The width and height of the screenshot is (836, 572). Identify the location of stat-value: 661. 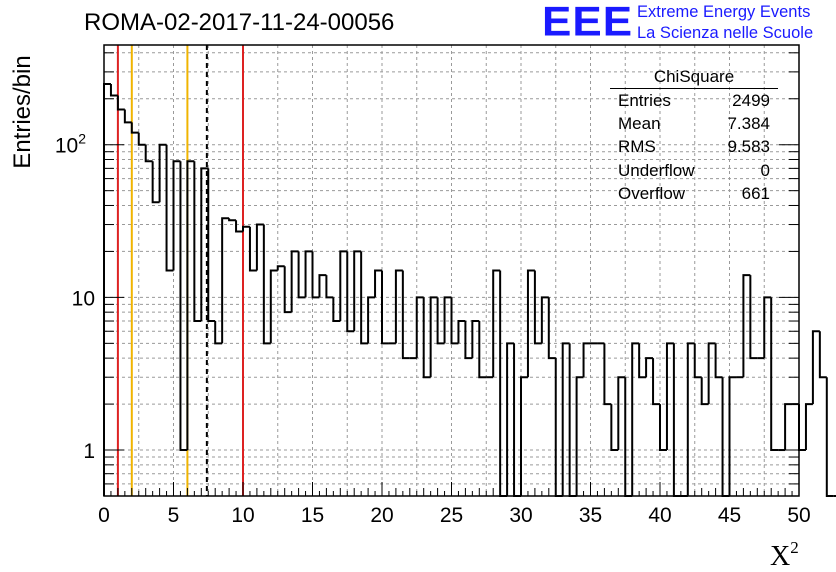
(755, 193).